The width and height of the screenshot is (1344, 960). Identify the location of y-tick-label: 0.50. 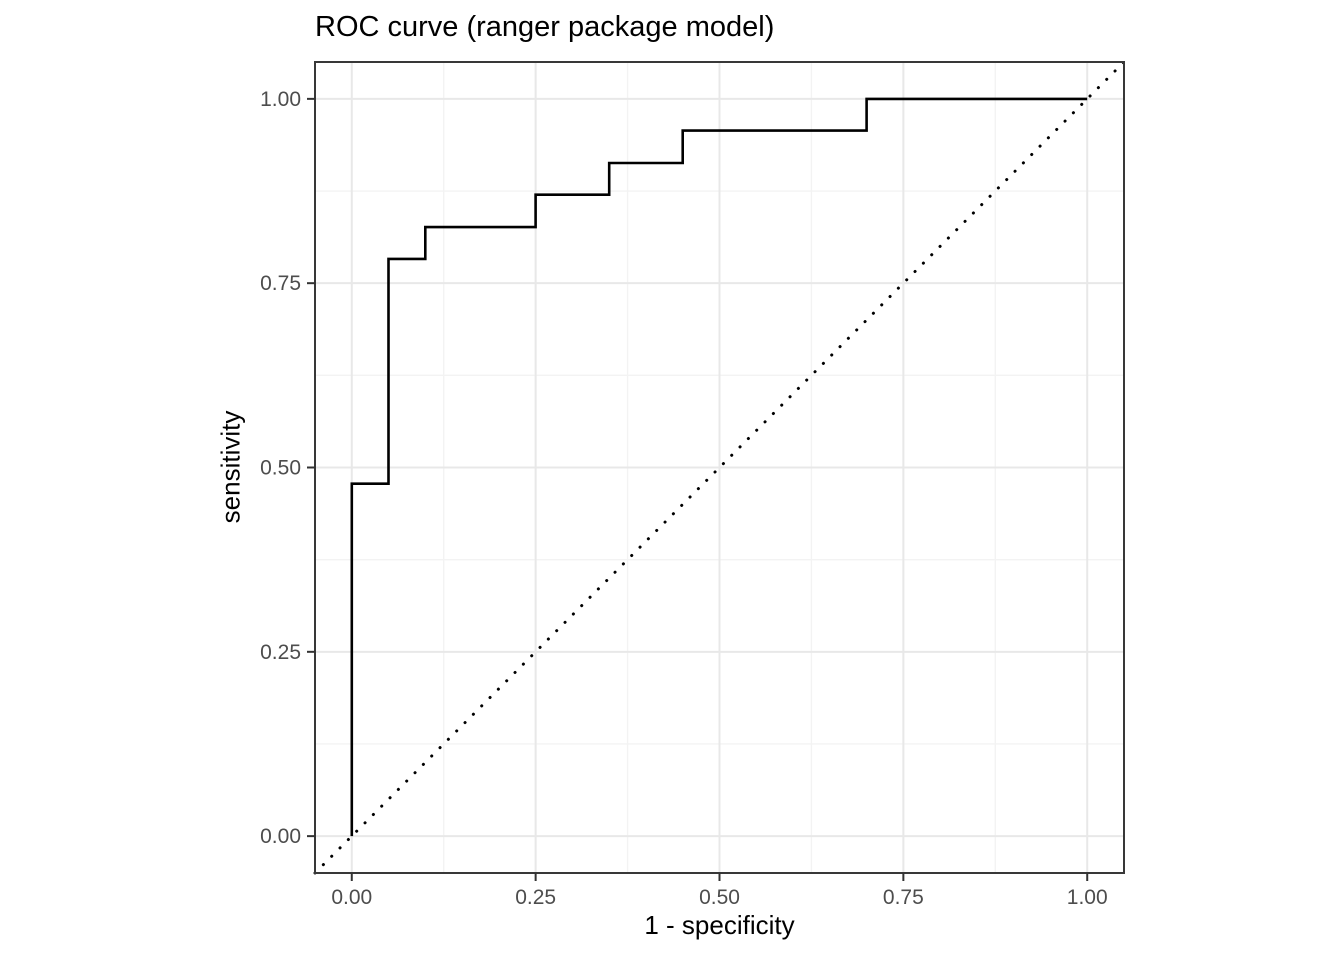
(280, 468).